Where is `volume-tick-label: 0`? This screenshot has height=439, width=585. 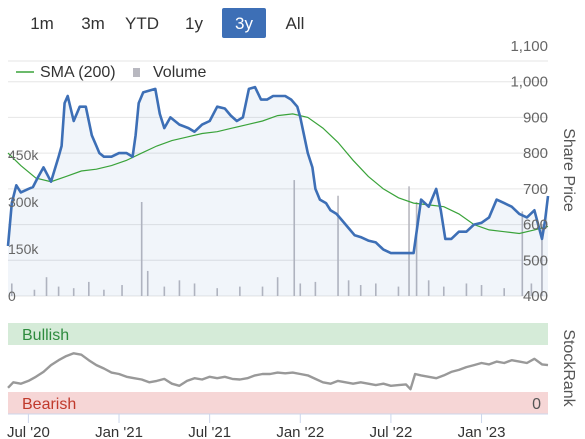
volume-tick-label: 0 is located at coordinates (12, 296).